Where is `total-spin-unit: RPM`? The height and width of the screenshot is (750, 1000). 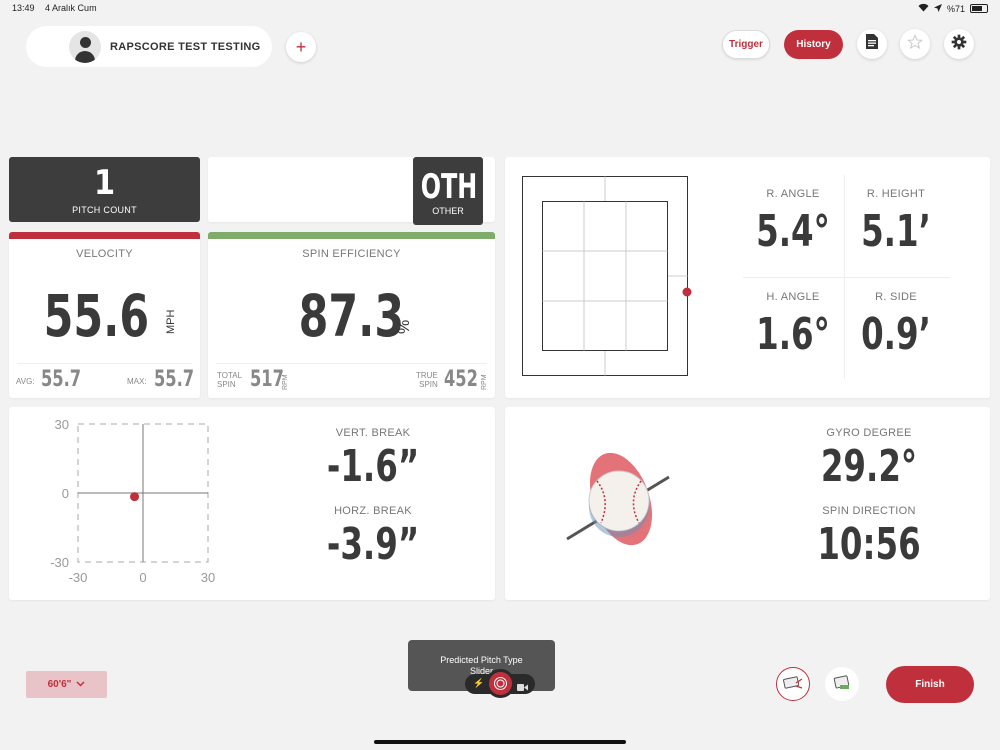 total-spin-unit: RPM is located at coordinates (285, 382).